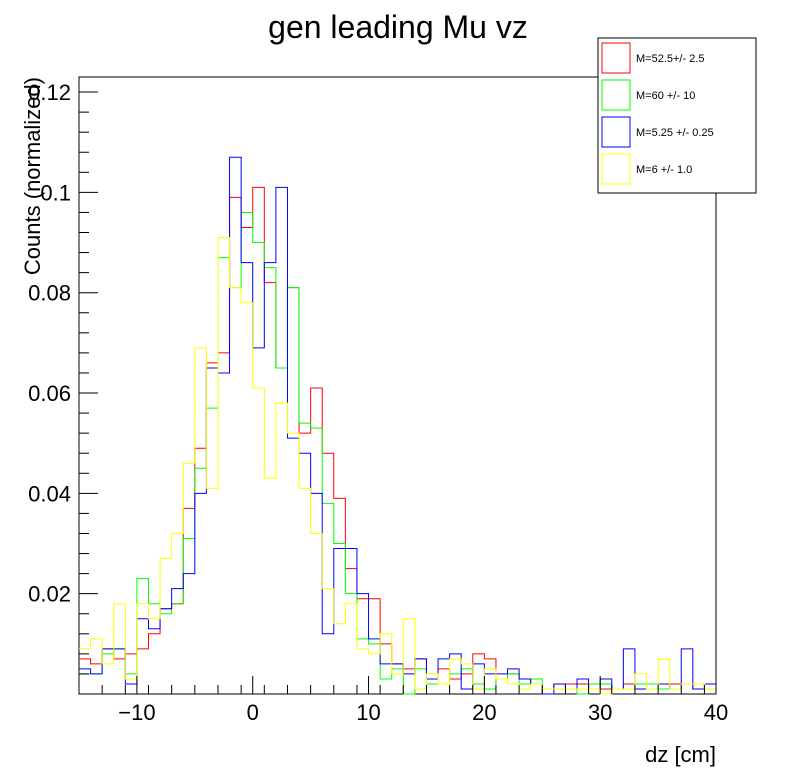  Describe the element at coordinates (484, 712) in the screenshot. I see `x-tick-label: 20` at that location.